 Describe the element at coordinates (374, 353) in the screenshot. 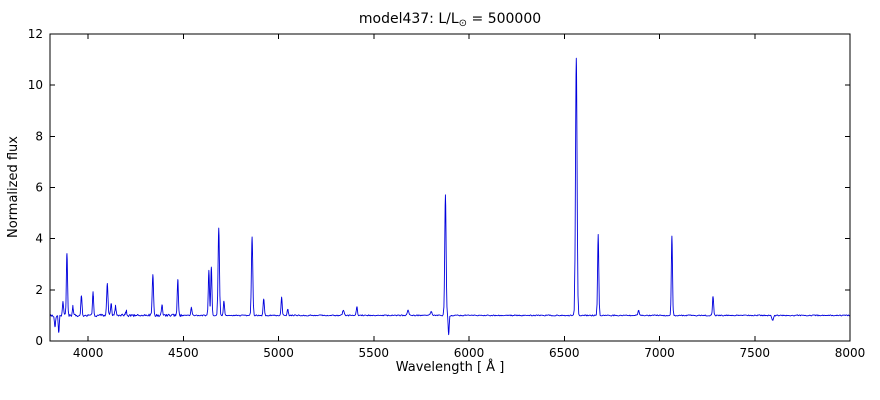

I see `x-tick-label: 5500` at that location.